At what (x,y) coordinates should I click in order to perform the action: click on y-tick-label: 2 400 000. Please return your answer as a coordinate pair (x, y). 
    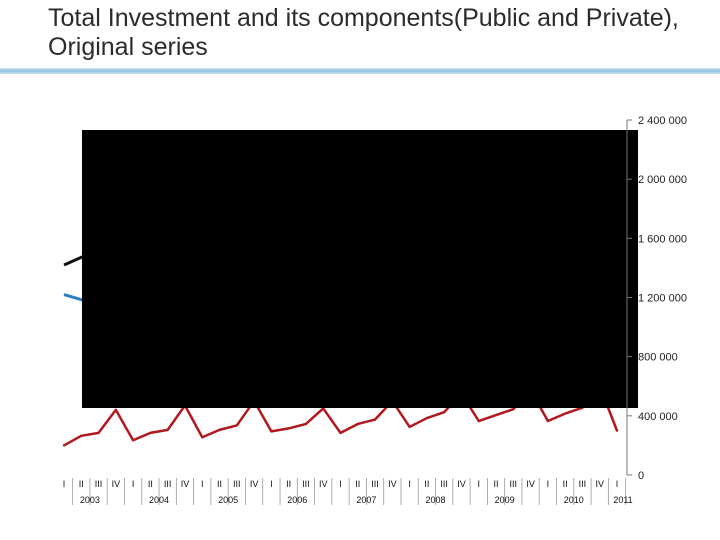
    Looking at the image, I should click on (662, 121).